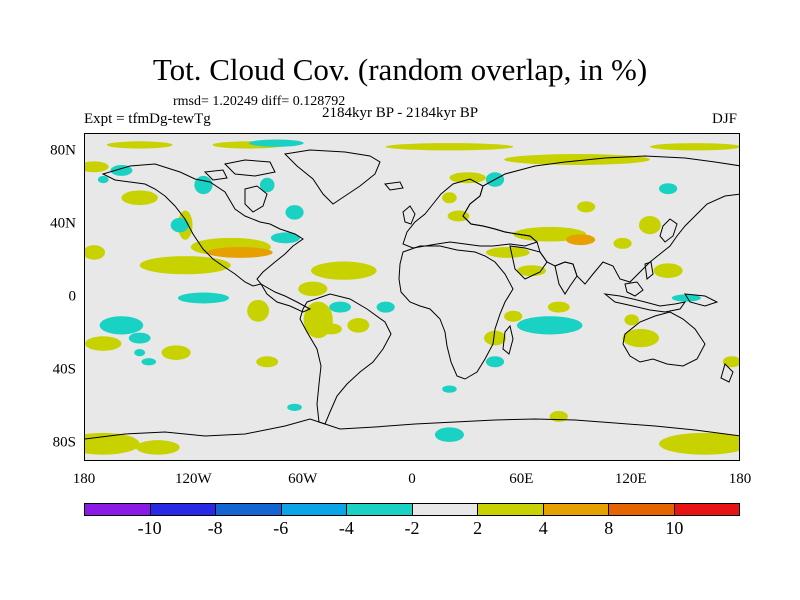 Image resolution: width=800 pixels, height=600 pixels. Describe the element at coordinates (63, 223) in the screenshot. I see `y-tick-label: 40N` at that location.